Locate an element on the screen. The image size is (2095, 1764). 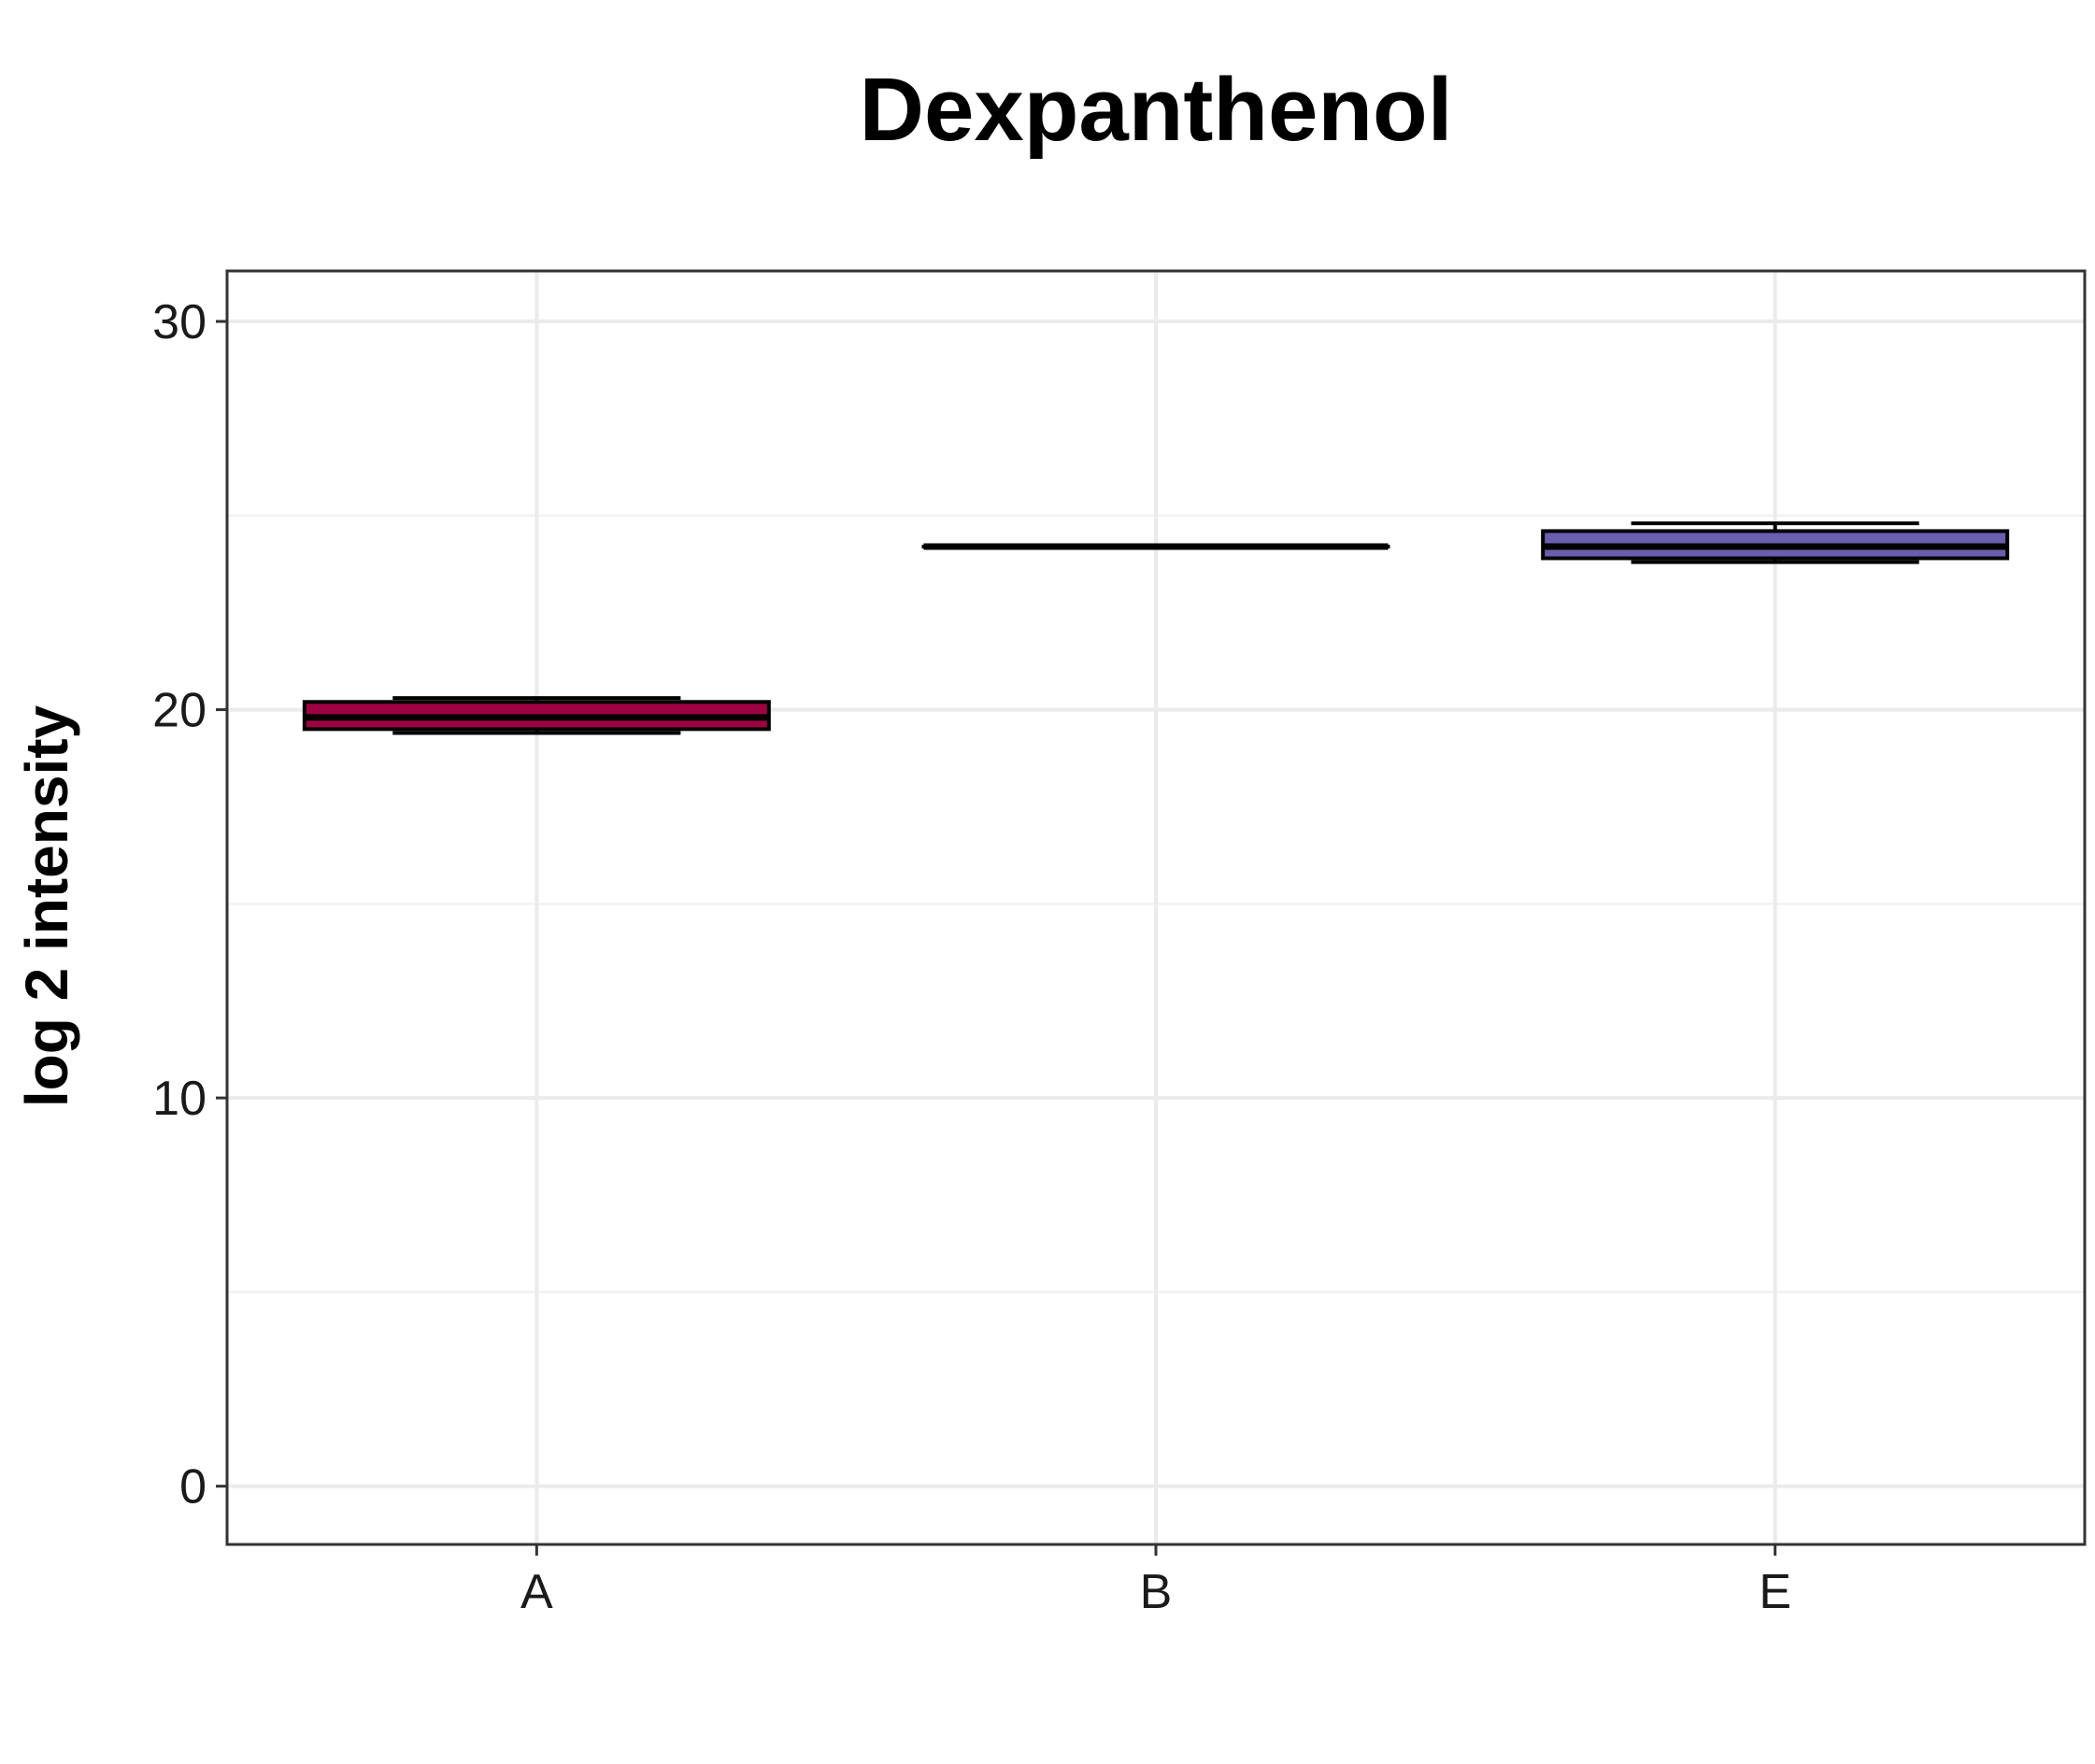
y-axis: 0 10 20 30 is located at coordinates (189, 905).